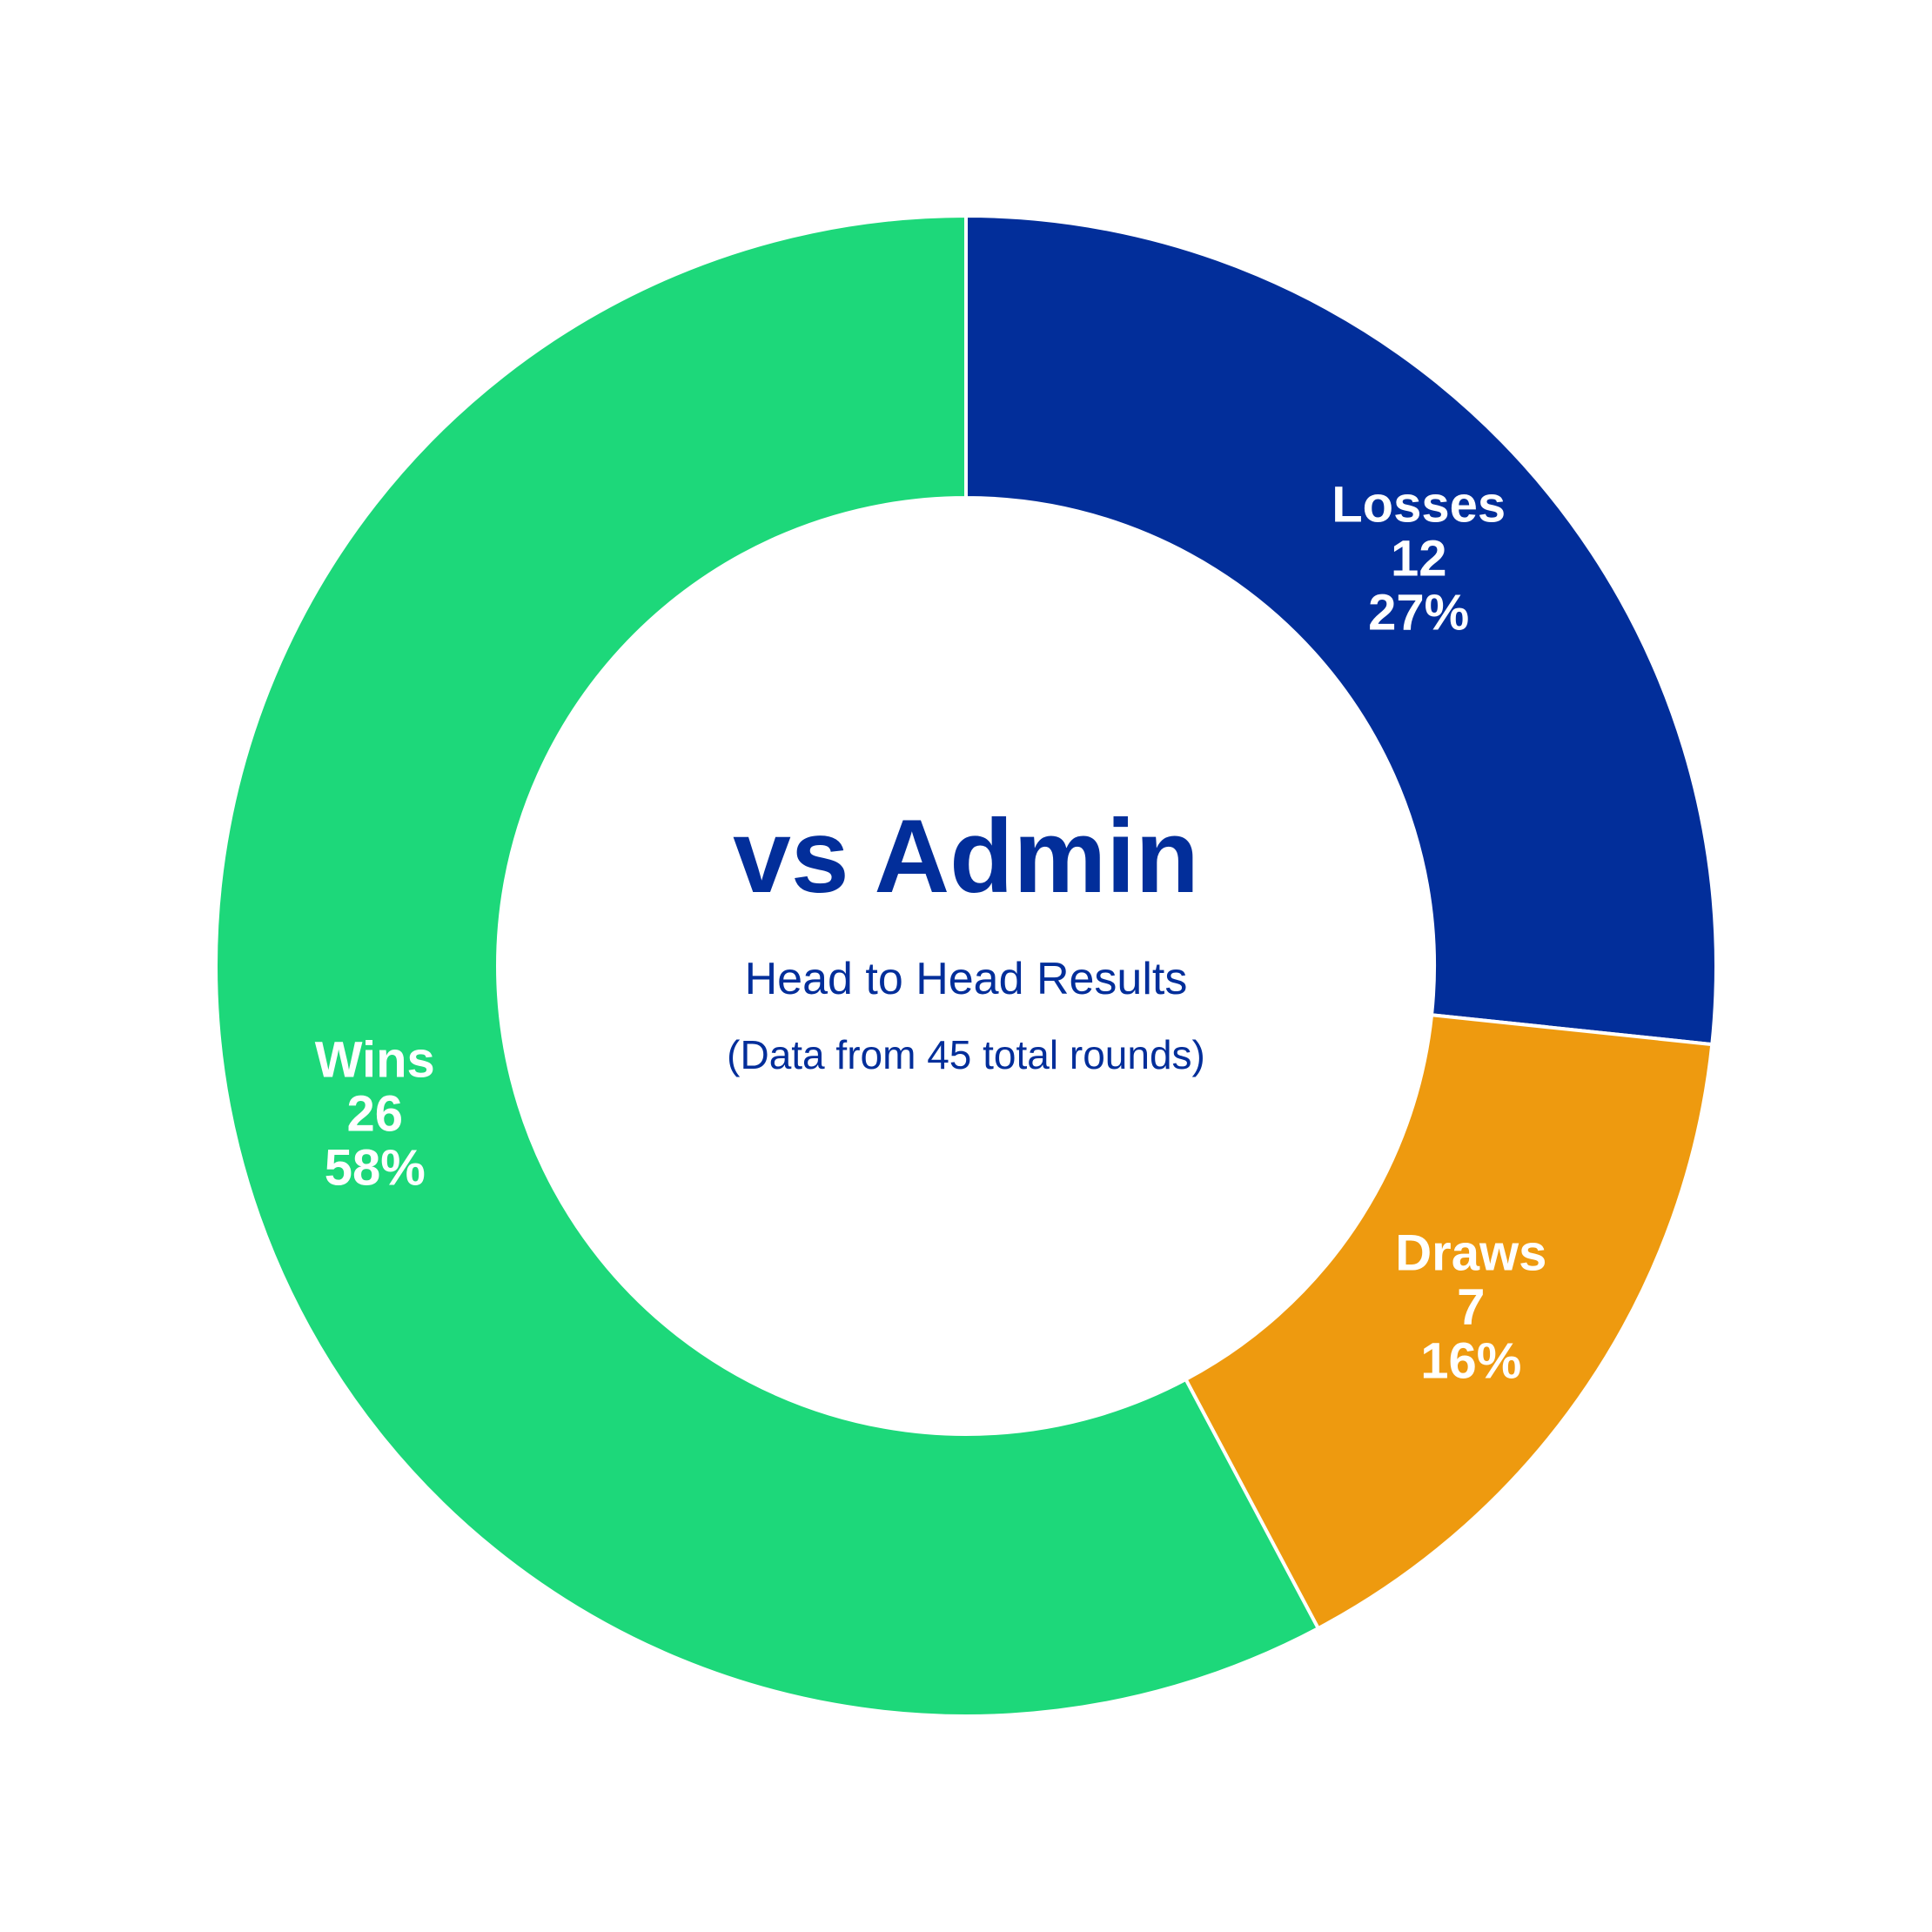  Describe the element at coordinates (376, 1167) in the screenshot. I see `slice-label-percent-wins: 58%` at that location.